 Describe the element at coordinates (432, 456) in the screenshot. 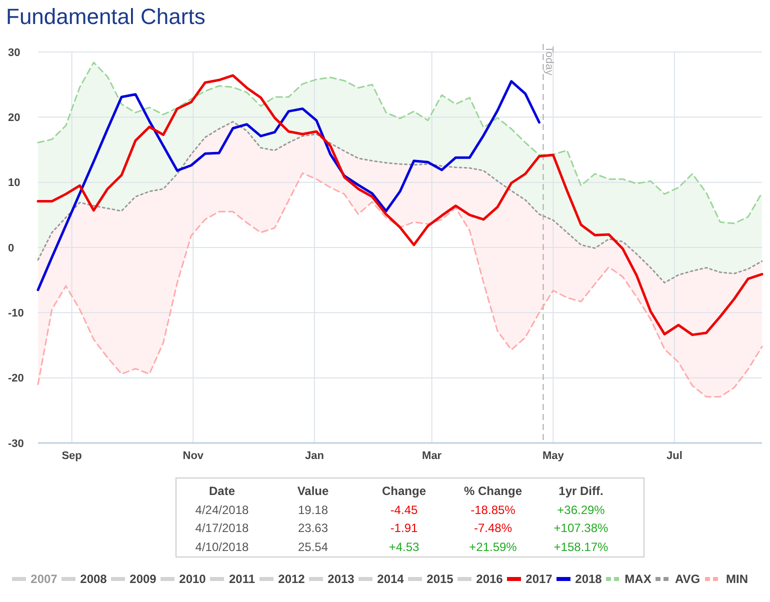

I see `x-tick-label: Mar` at that location.